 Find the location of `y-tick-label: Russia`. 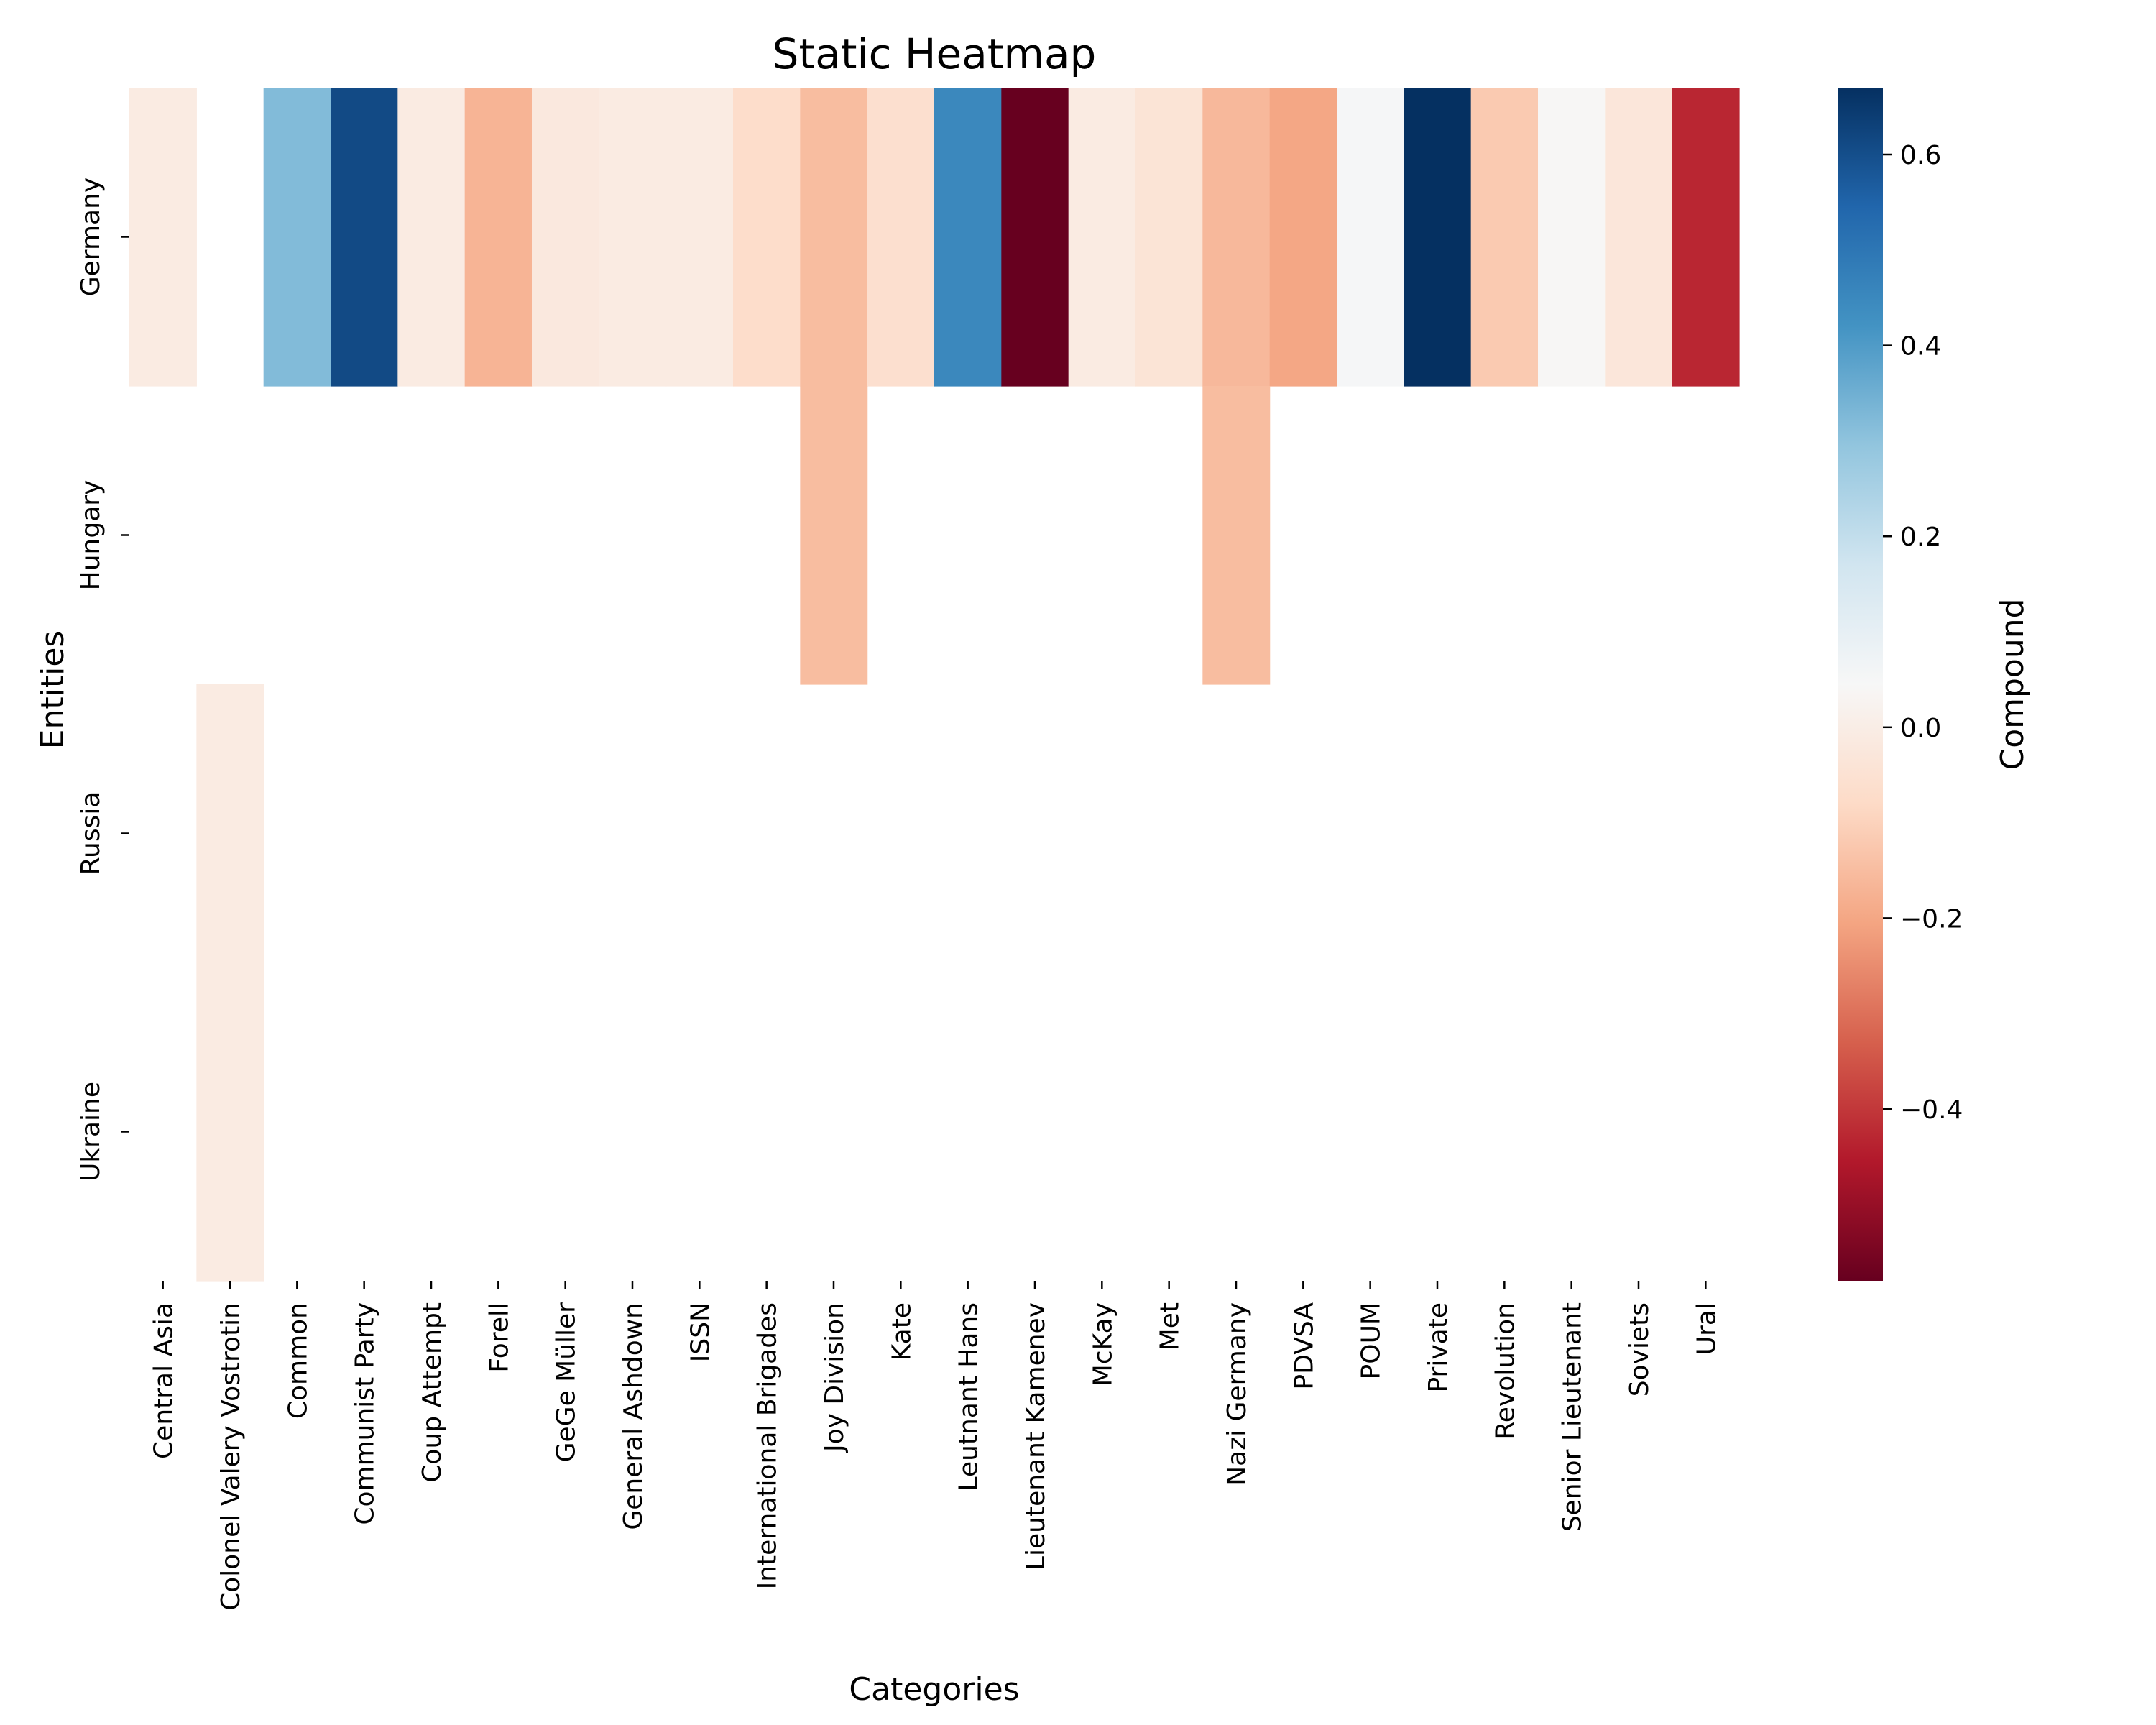

y-tick-label: Russia is located at coordinates (91, 833).